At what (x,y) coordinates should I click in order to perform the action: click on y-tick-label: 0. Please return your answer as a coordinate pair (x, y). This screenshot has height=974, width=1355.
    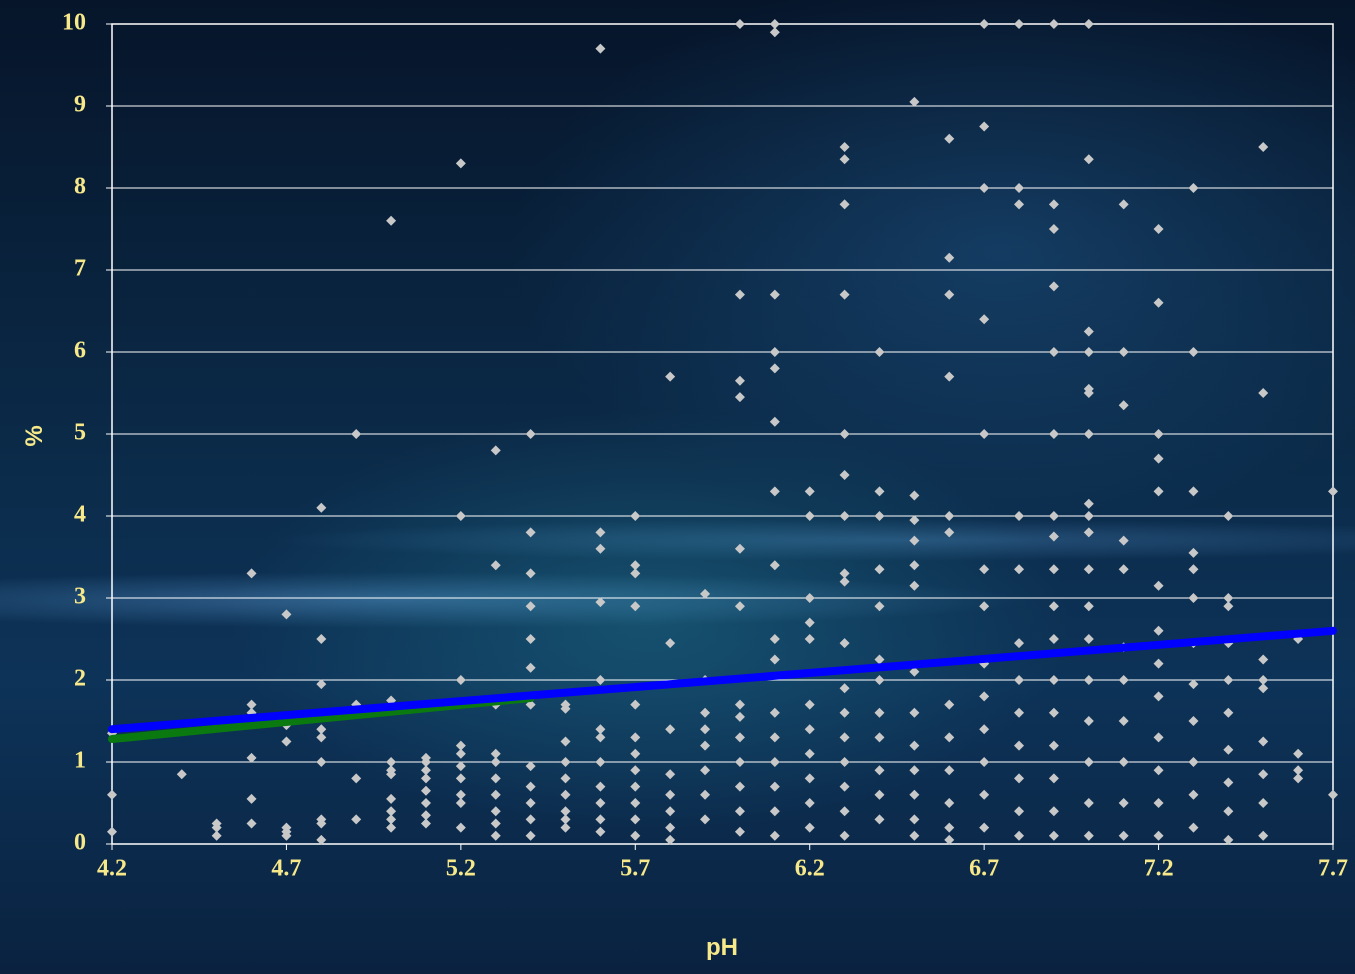
    Looking at the image, I should click on (80, 843).